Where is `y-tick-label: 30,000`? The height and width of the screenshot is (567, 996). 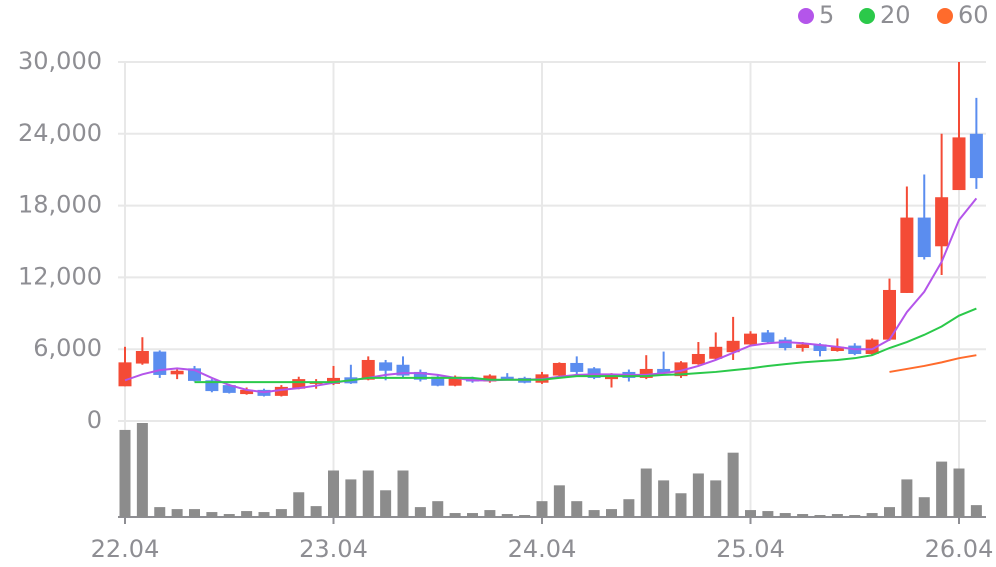 y-tick-label: 30,000 is located at coordinates (60, 61).